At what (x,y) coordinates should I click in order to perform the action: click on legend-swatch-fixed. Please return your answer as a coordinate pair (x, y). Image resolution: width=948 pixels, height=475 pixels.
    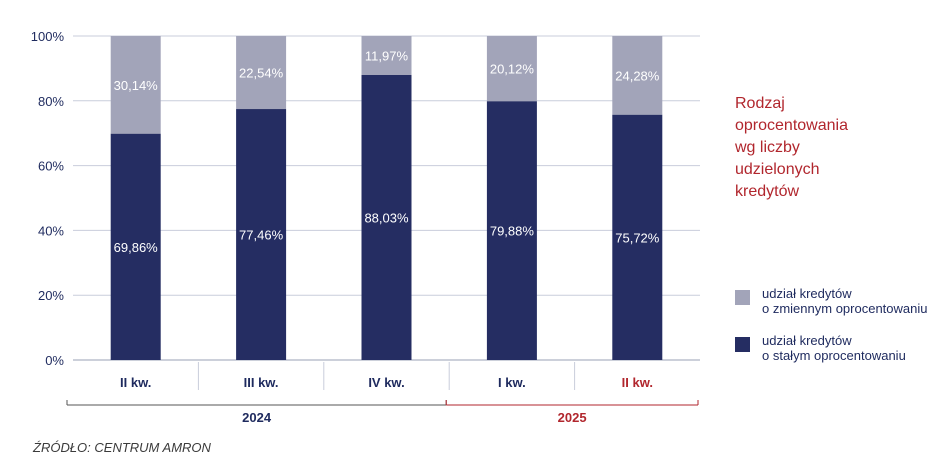
    Looking at the image, I should click on (742, 344).